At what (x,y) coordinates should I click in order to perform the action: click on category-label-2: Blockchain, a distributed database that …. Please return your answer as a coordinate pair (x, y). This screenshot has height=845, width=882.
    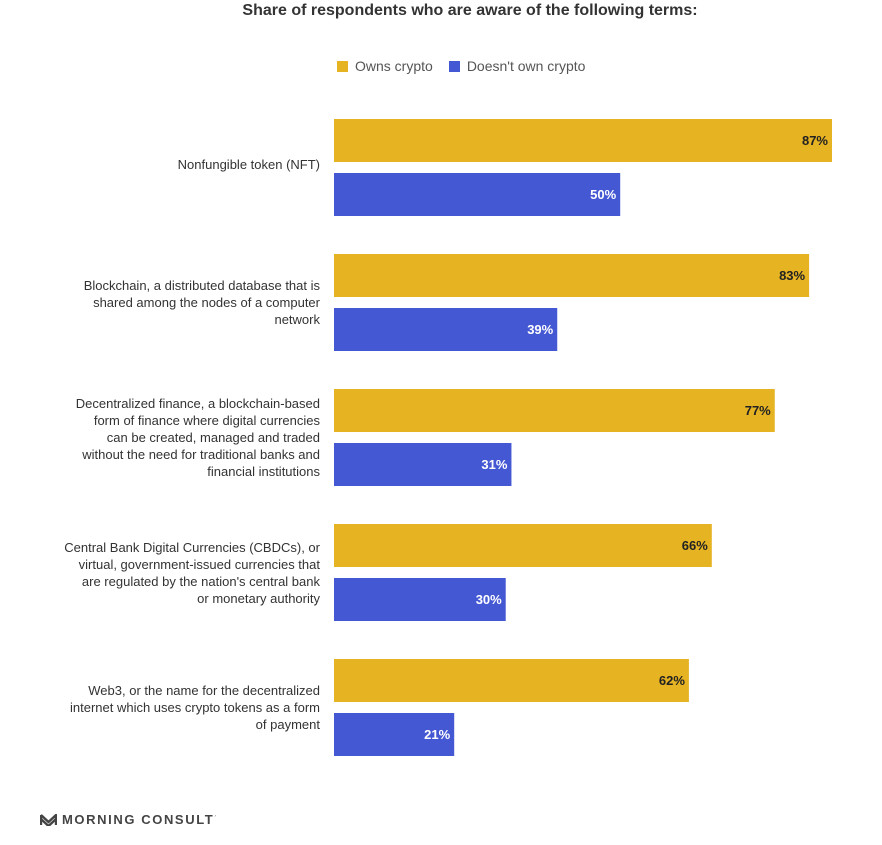
    Looking at the image, I should click on (170, 302).